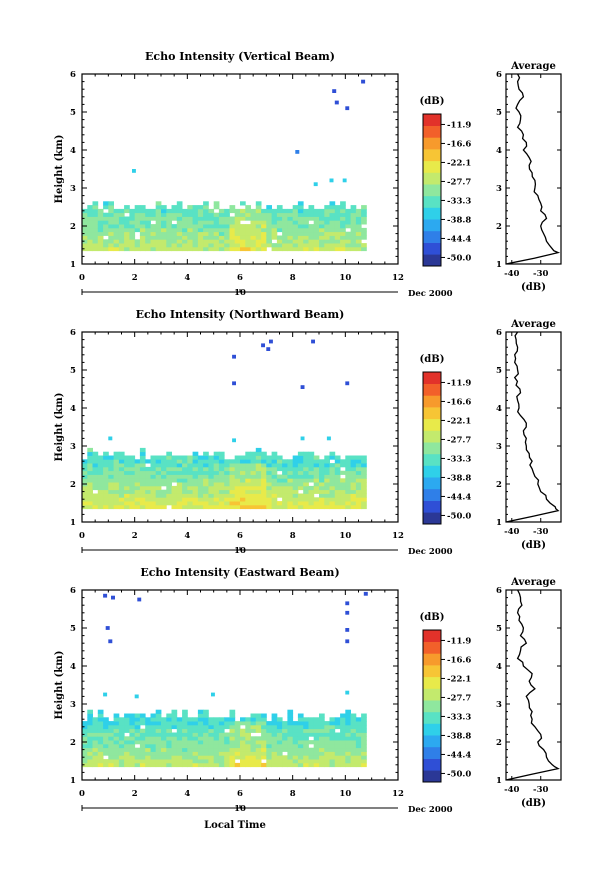  I want to click on average-frame, so click(533, 427).